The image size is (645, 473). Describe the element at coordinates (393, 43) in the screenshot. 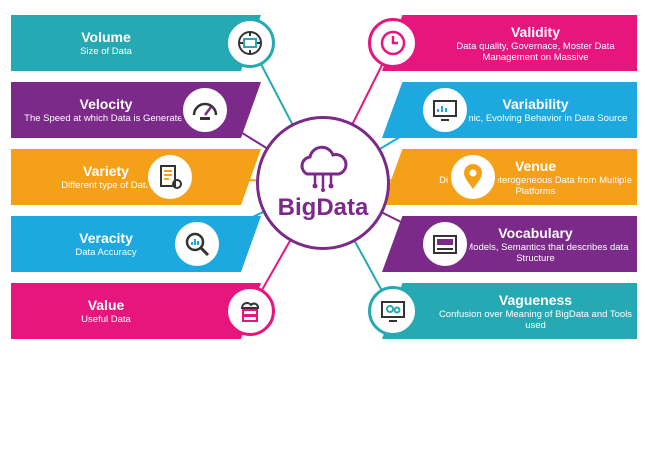

I see `clock-icon` at that location.